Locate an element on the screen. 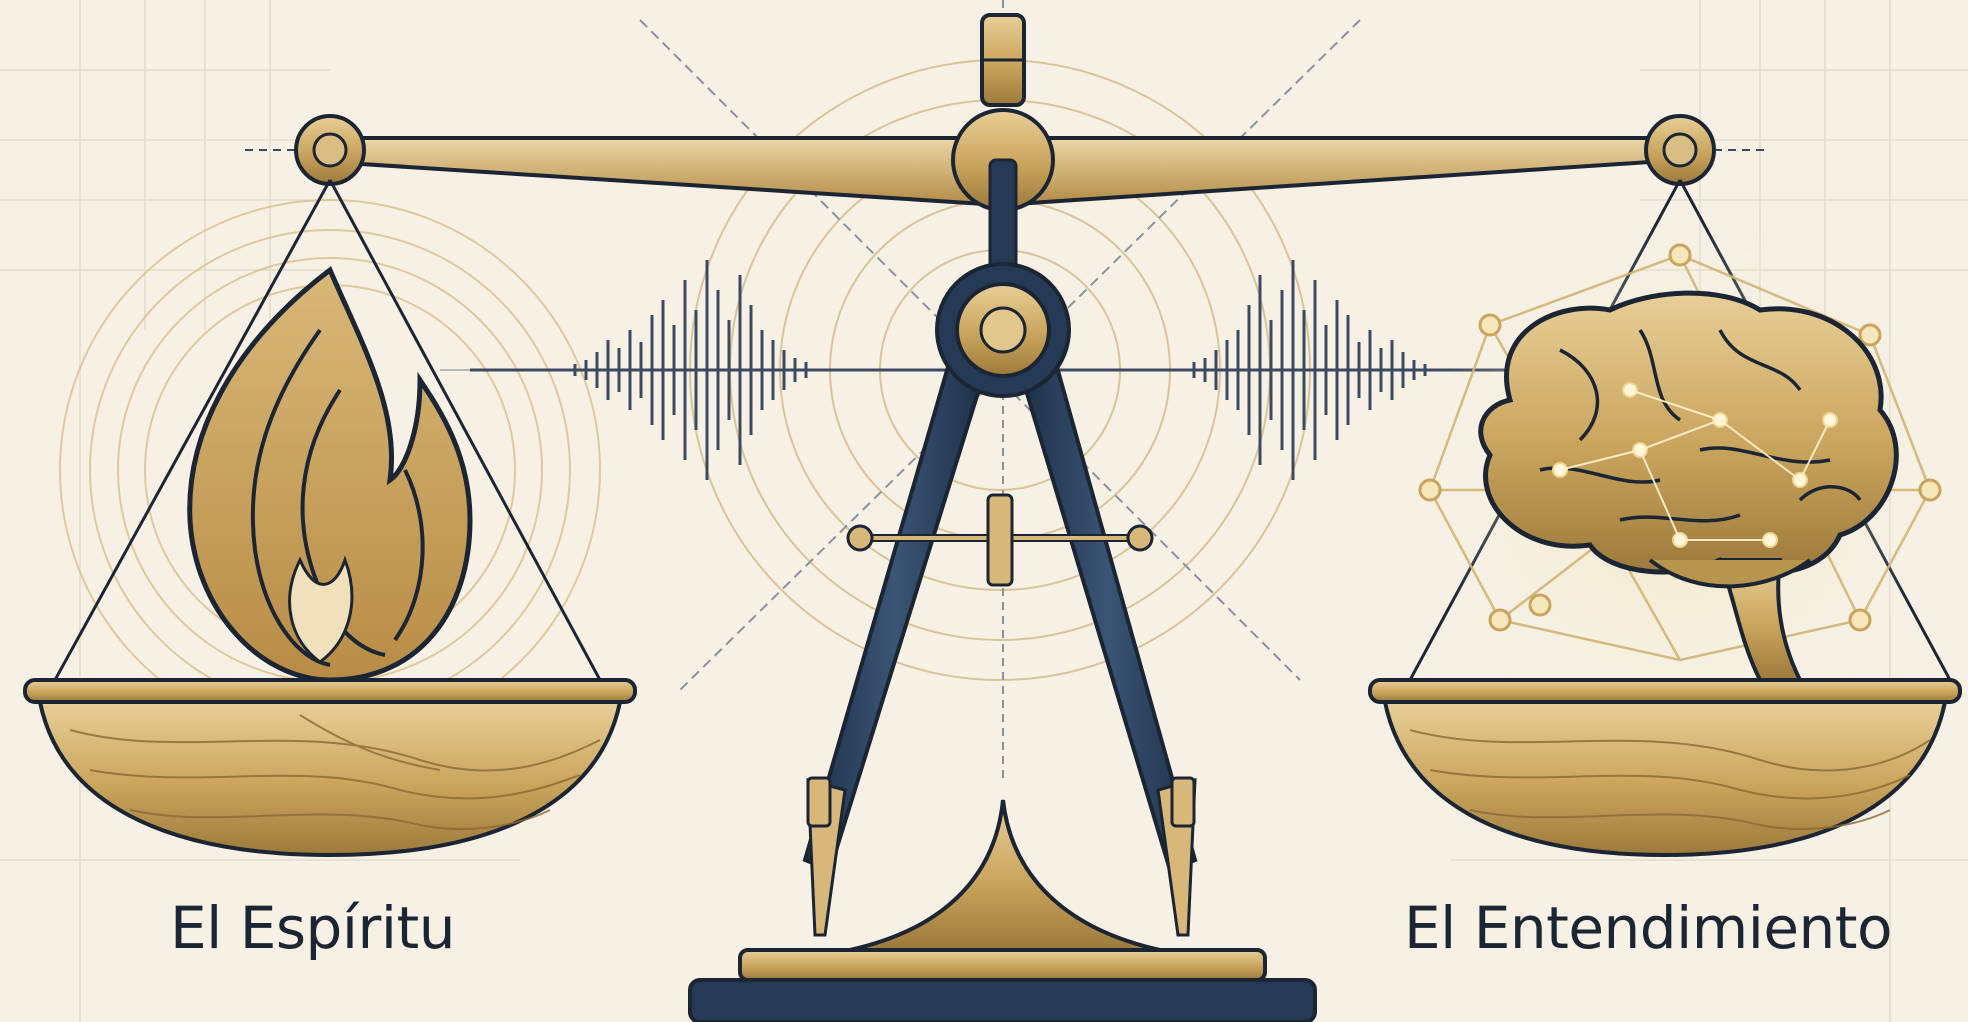  left-pan is located at coordinates (330, 768).